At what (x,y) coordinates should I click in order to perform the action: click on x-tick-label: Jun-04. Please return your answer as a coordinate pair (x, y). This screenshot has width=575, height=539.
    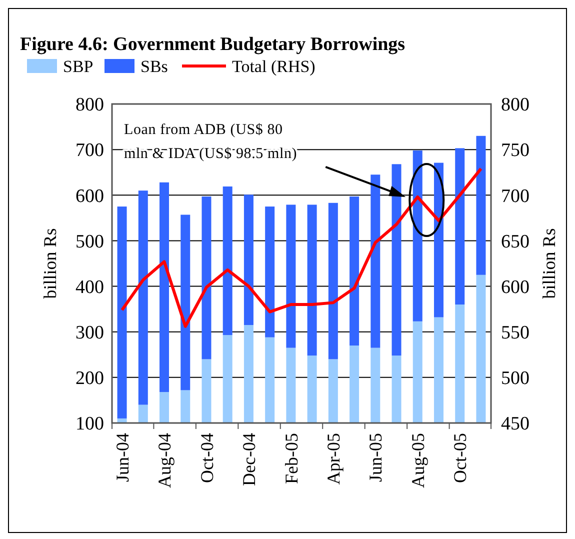
    Looking at the image, I should click on (122, 457).